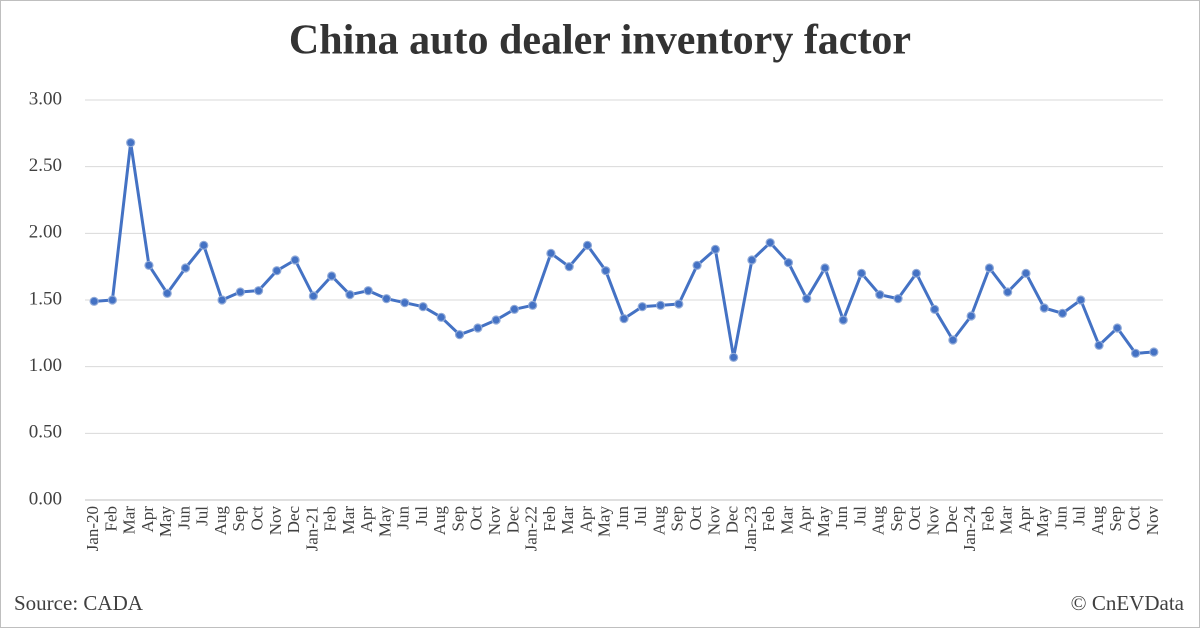  I want to click on x-tick-label: Jan-24, so click(969, 529).